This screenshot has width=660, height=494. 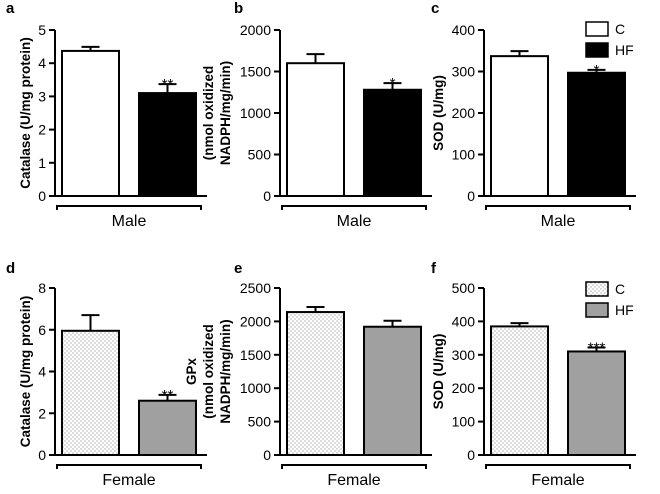 I want to click on significance-marker: ***, so click(x=597, y=347).